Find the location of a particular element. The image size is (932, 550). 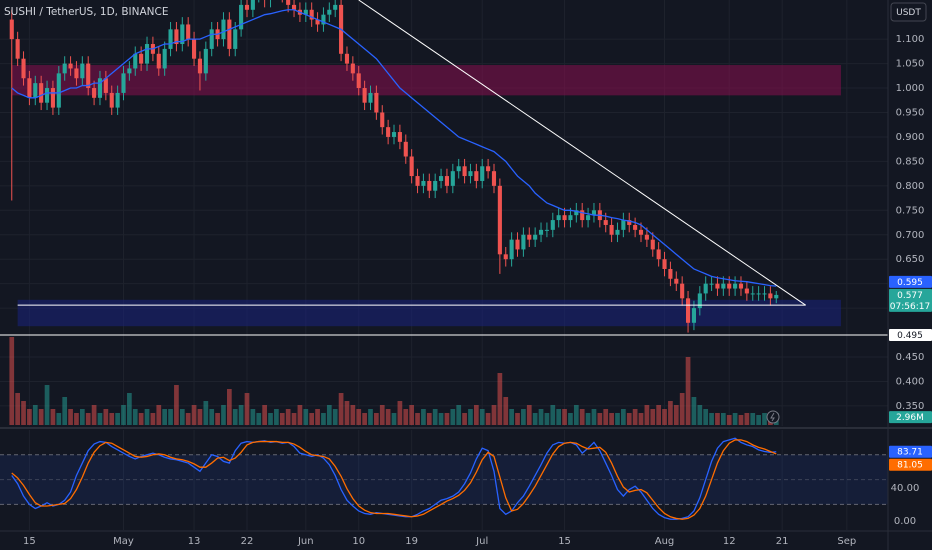

price-label: 0.595 is located at coordinates (910, 283).